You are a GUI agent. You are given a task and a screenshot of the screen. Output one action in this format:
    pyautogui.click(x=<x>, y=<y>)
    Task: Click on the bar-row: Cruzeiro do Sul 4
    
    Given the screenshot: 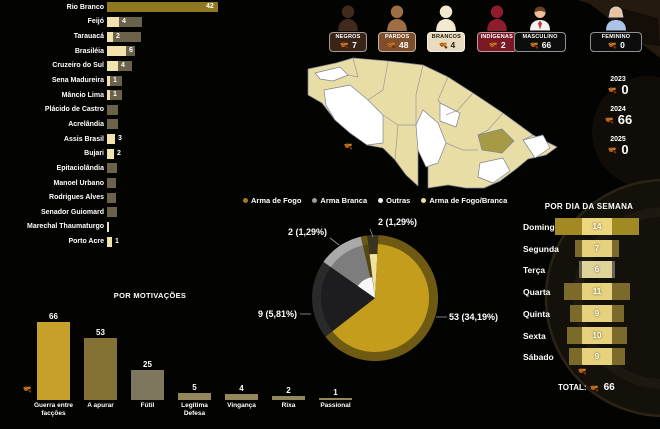 What is the action you would take?
    pyautogui.click(x=118, y=66)
    